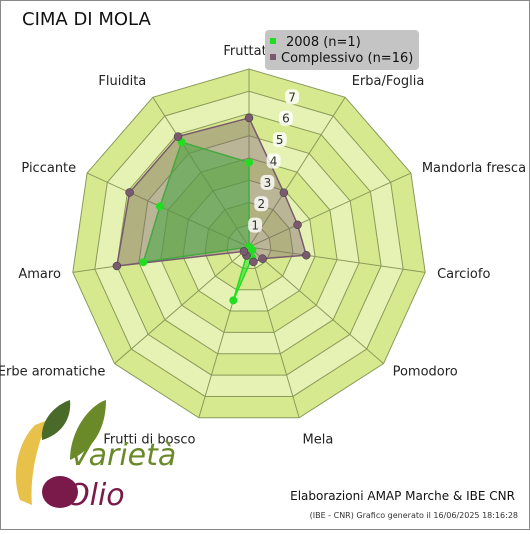 The image size is (530, 534). Describe the element at coordinates (48, 168) in the screenshot. I see `axis-label: Piccante` at that location.